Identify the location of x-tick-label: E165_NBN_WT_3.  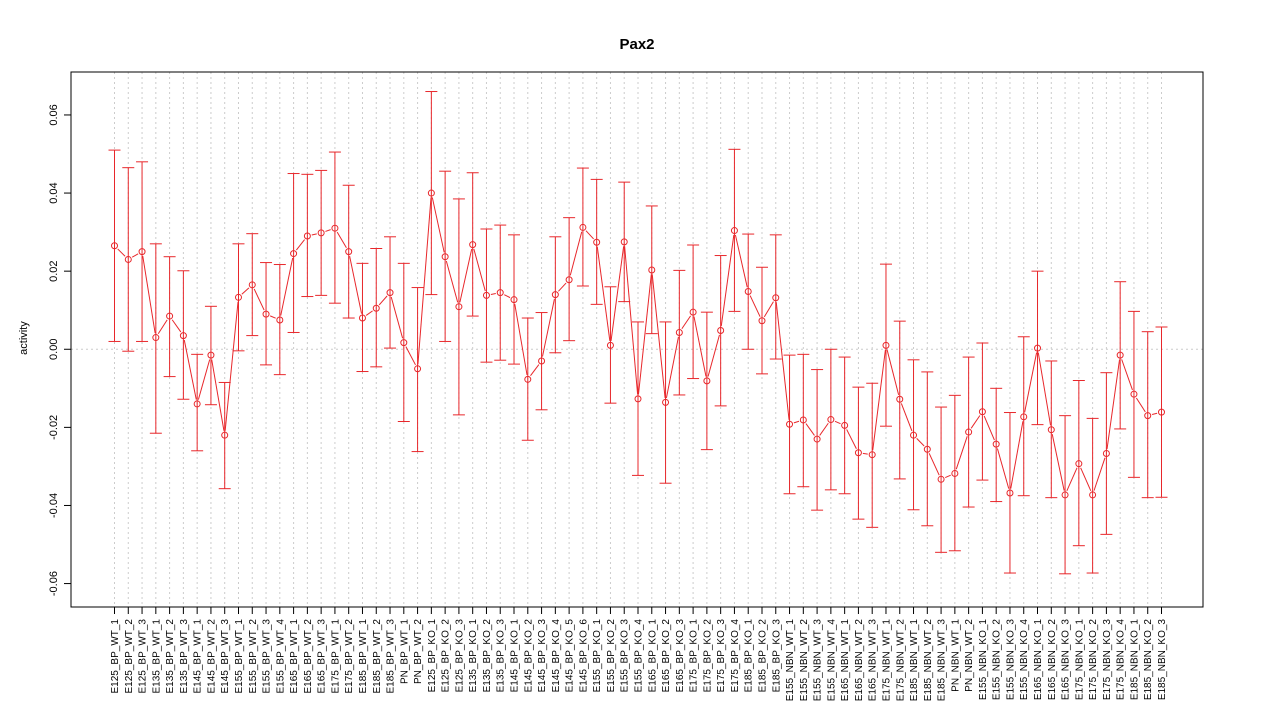
(873, 660).